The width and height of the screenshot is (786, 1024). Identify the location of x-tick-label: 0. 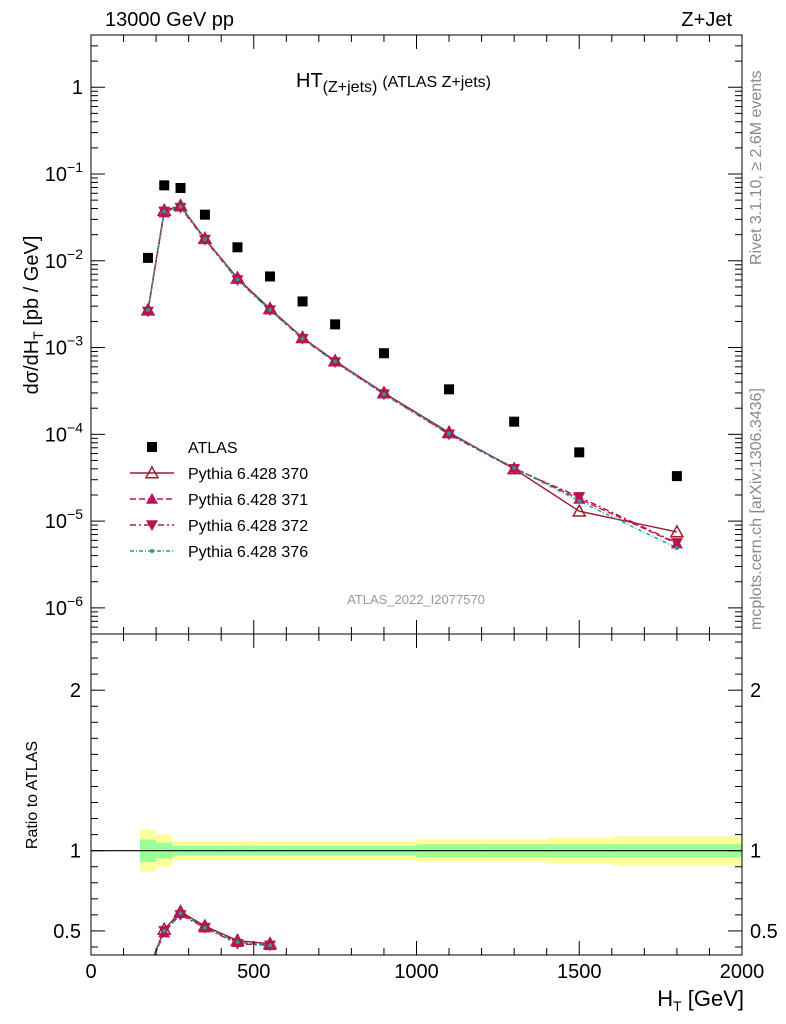
(90, 972).